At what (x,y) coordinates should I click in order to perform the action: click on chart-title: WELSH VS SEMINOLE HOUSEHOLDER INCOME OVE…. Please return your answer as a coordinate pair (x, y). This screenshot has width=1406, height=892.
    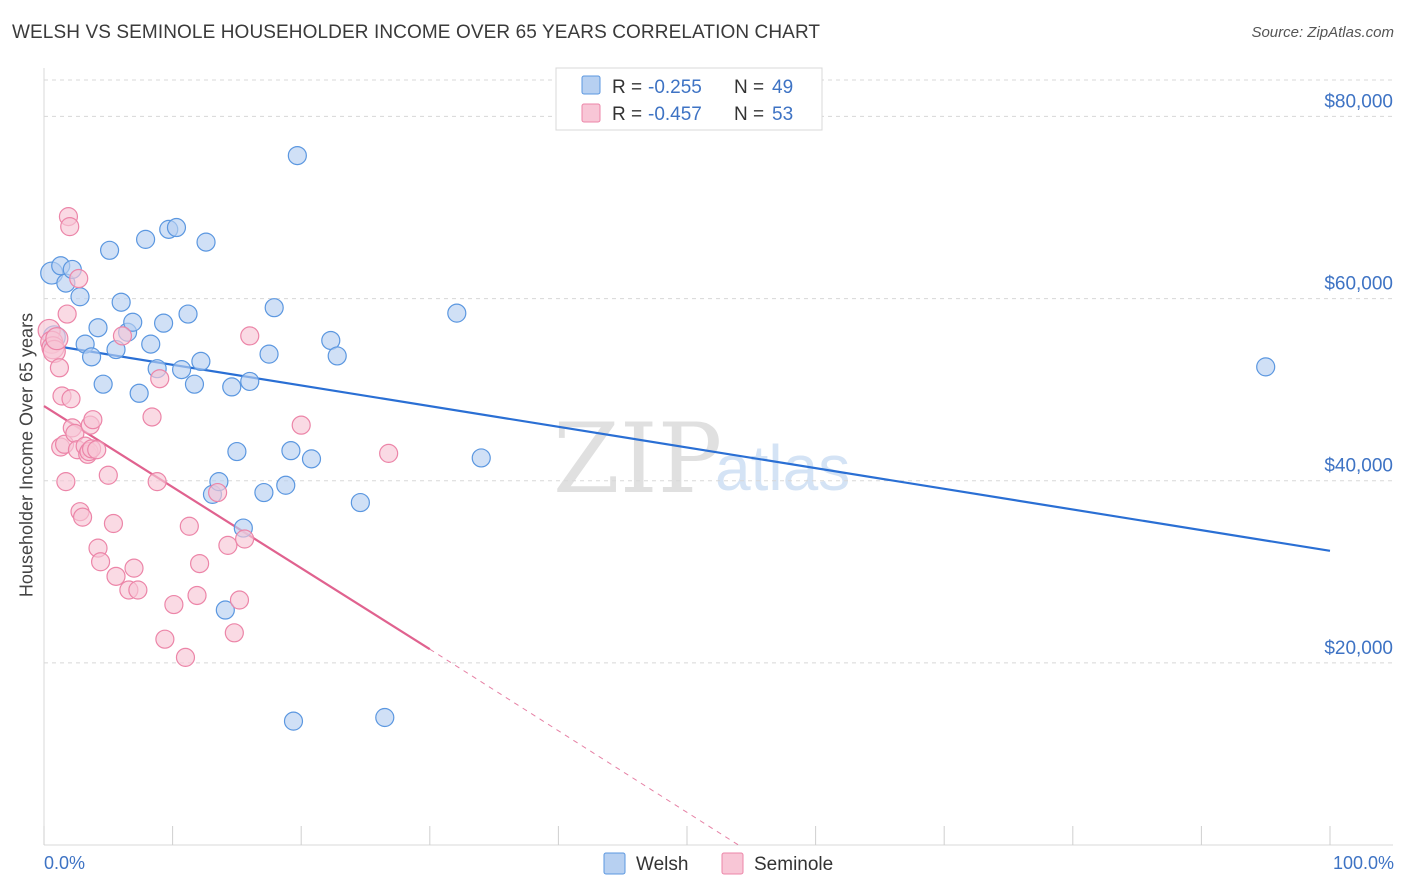
    Looking at the image, I should click on (416, 32).